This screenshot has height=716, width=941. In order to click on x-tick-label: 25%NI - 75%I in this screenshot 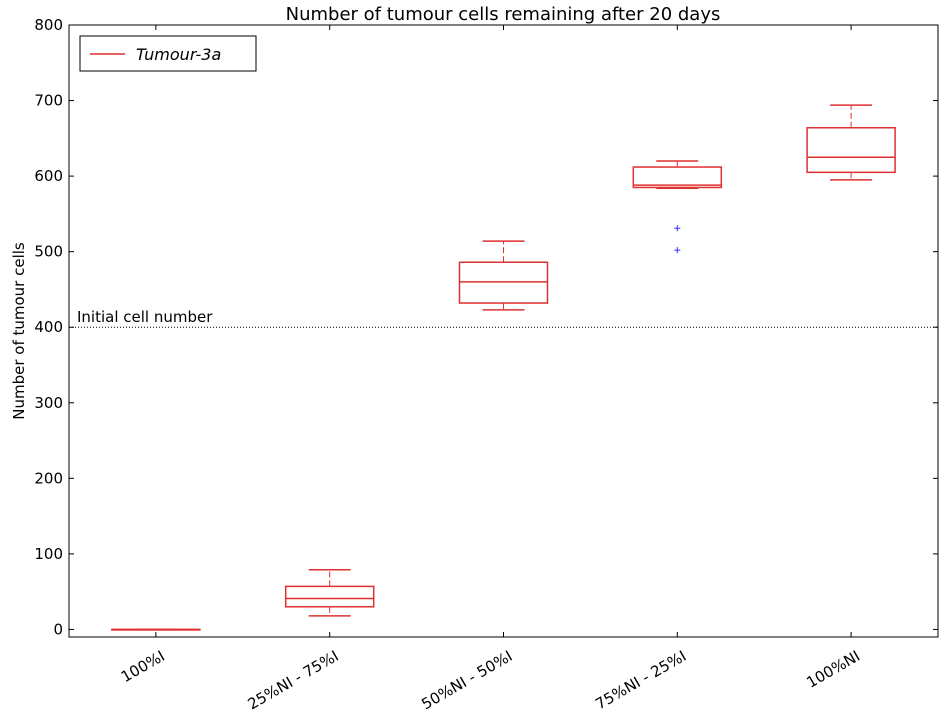, I will do `click(293, 680)`.